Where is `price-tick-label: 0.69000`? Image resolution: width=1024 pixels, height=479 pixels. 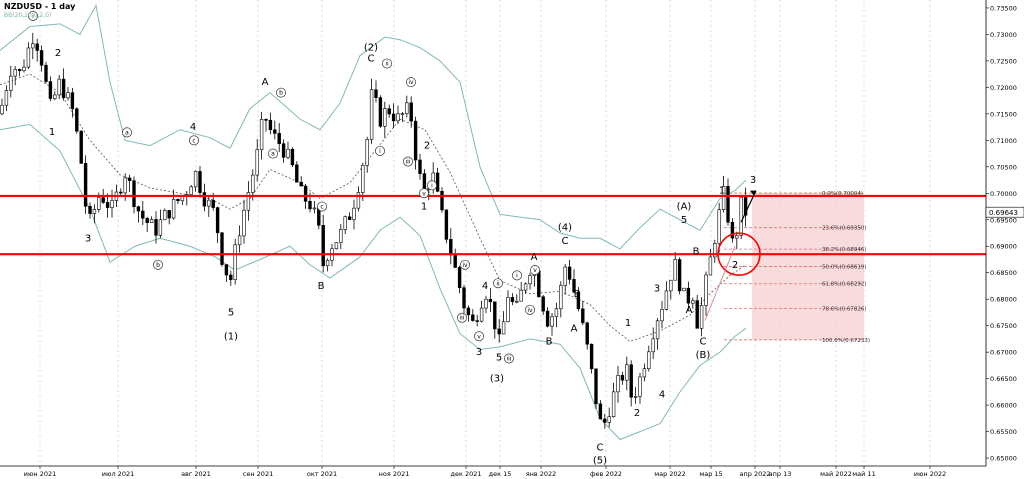 price-tick-label: 0.69000 is located at coordinates (1003, 247).